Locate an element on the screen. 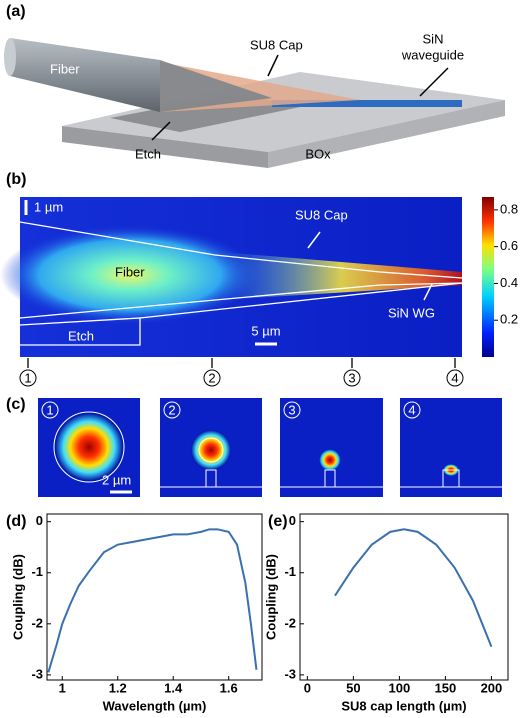 Image resolution: width=520 pixels, height=718 pixels. panel-label: (b) is located at coordinates (16, 179).